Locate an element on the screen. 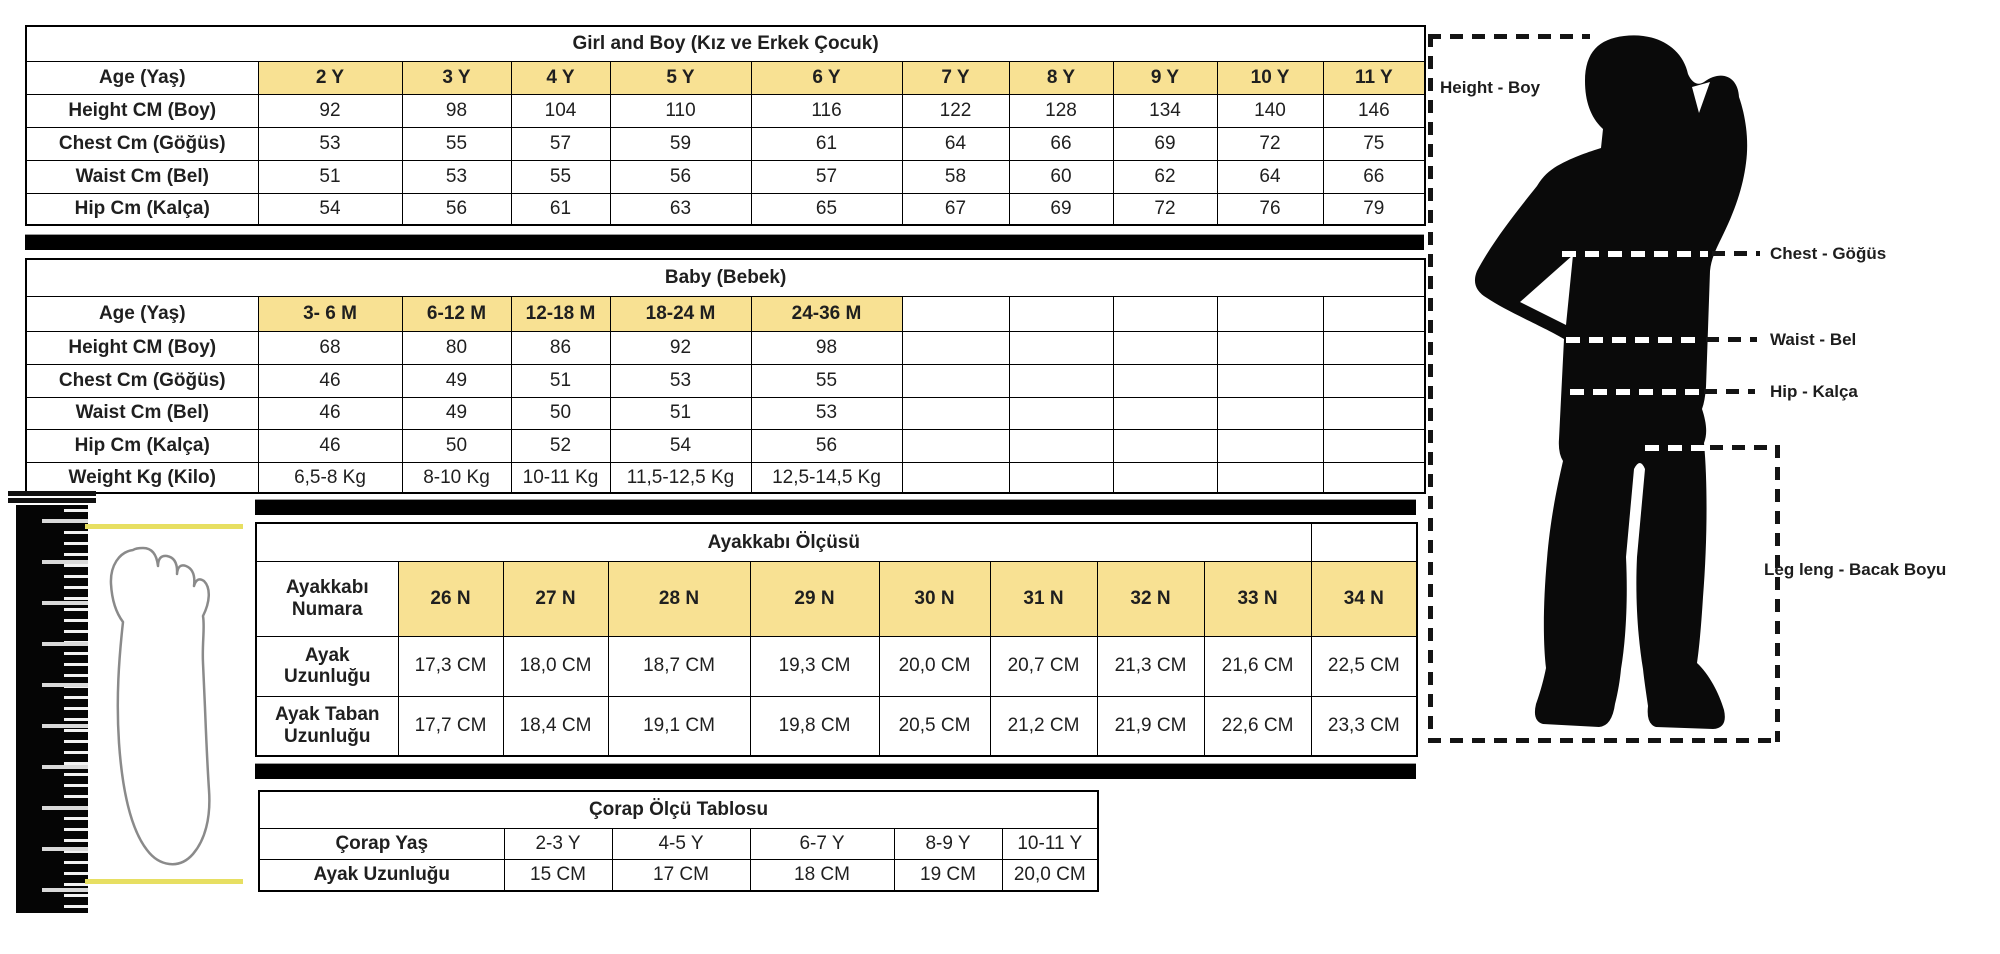 This screenshot has width=2000, height=954. foot-outline-graphic is located at coordinates (160, 706).